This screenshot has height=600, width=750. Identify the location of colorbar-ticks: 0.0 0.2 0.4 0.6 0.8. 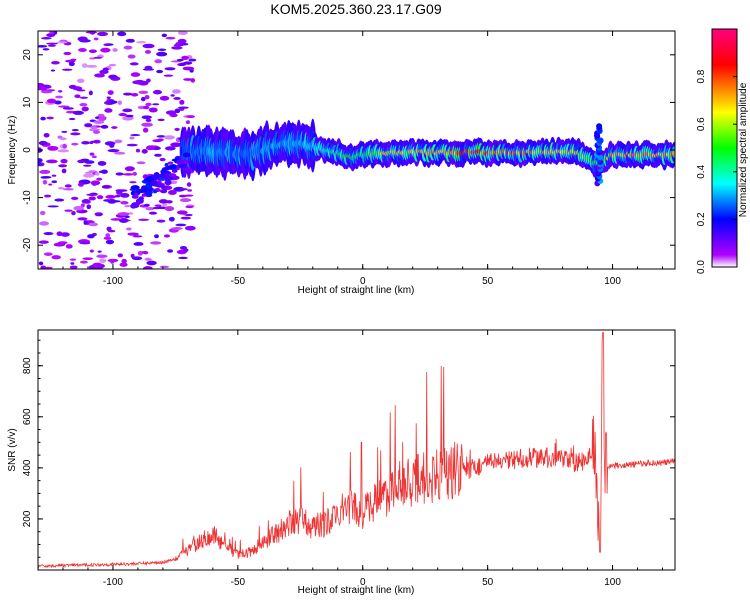
(716, 171).